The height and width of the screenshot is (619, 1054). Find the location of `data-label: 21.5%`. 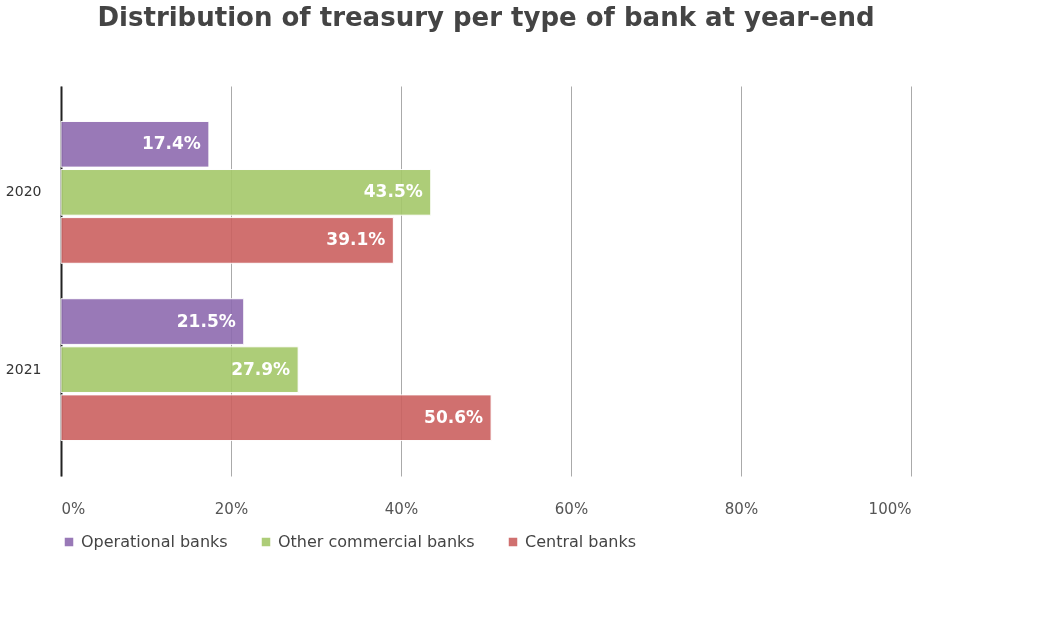

data-label: 21.5% is located at coordinates (206, 320).